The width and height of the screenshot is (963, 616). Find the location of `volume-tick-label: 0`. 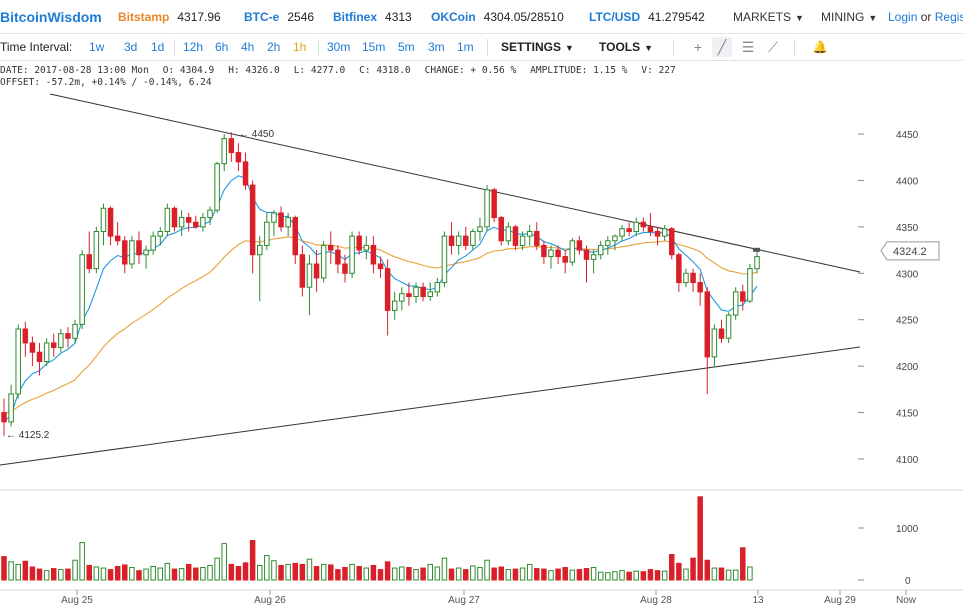

volume-tick-label: 0 is located at coordinates (908, 581).